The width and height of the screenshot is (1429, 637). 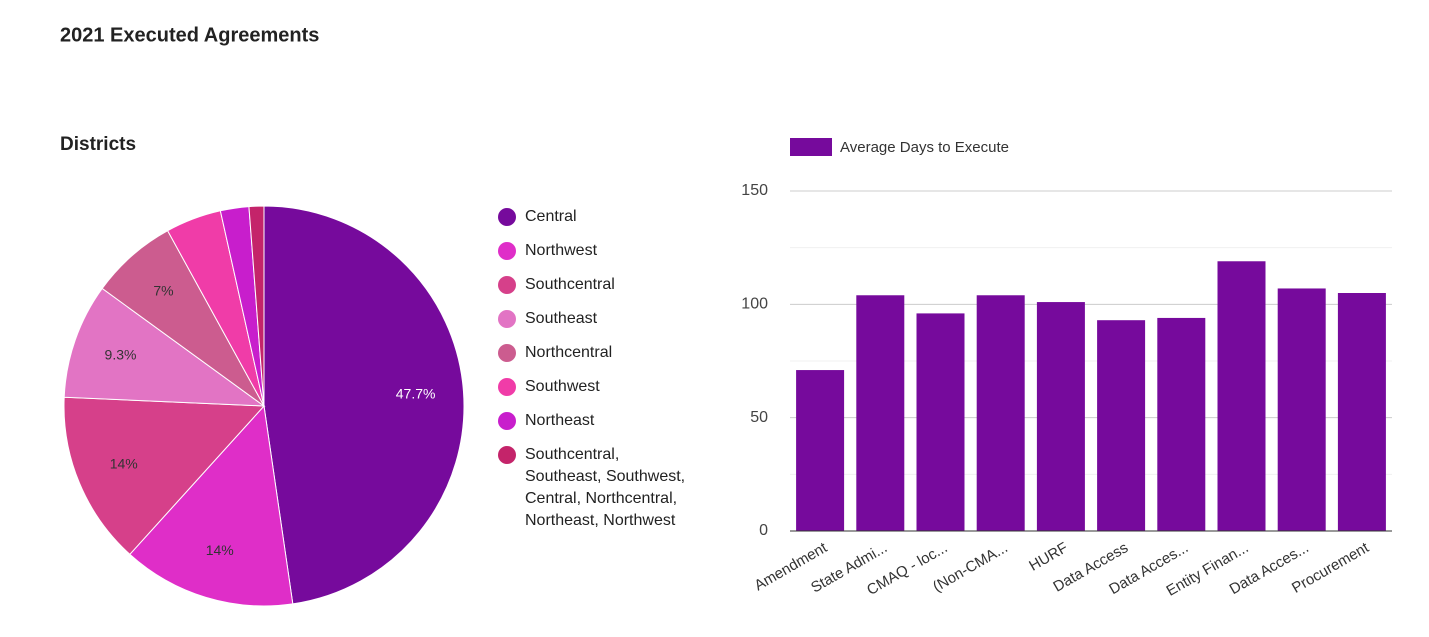 What do you see at coordinates (561, 250) in the screenshot?
I see `legend-label: Northwest` at bounding box center [561, 250].